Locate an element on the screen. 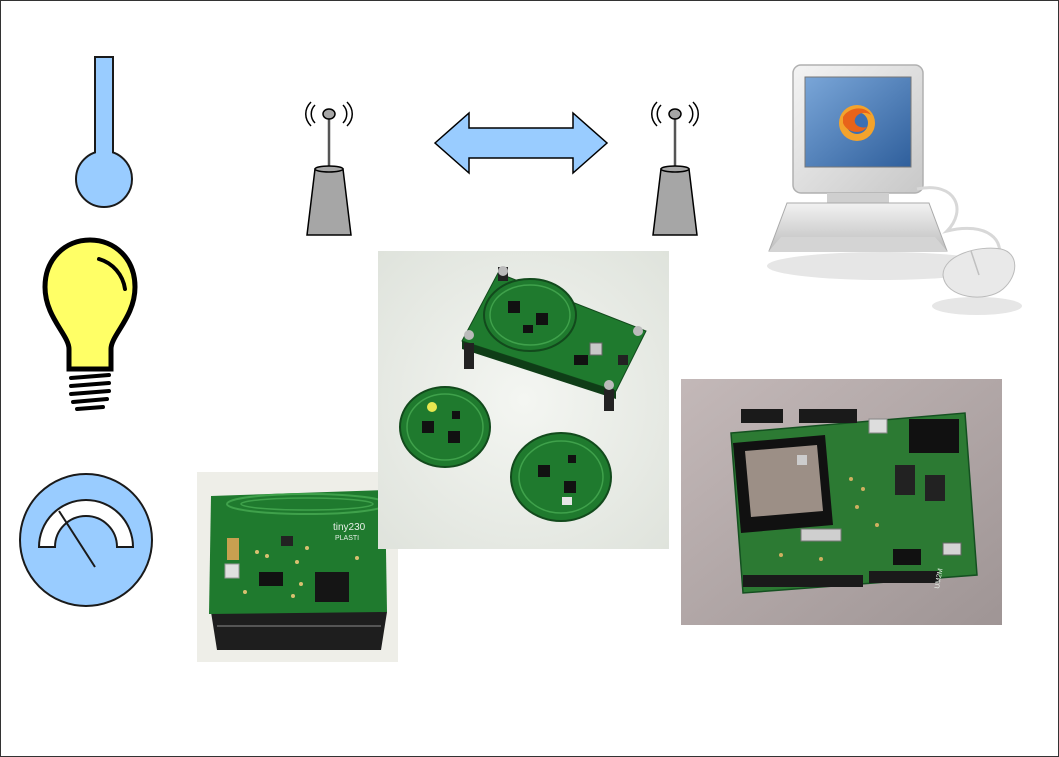  gauge-icon is located at coordinates (86, 540).